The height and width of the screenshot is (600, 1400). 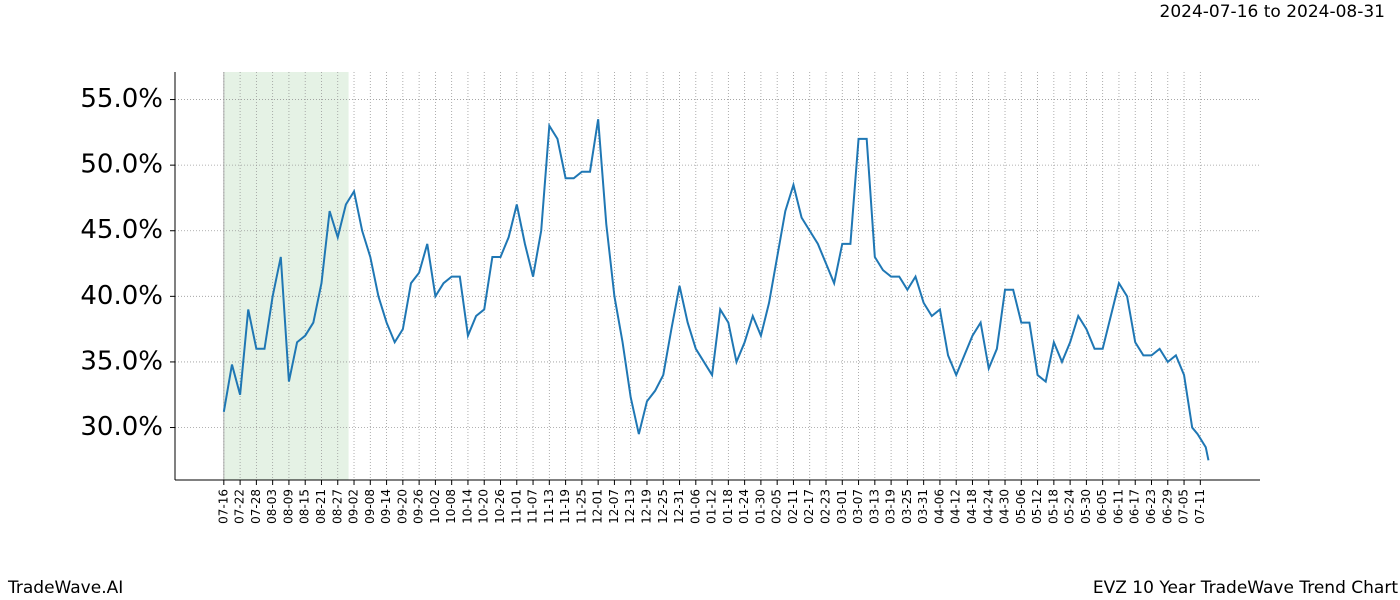 I want to click on x-tick-label: 01-30, so click(x=760, y=506).